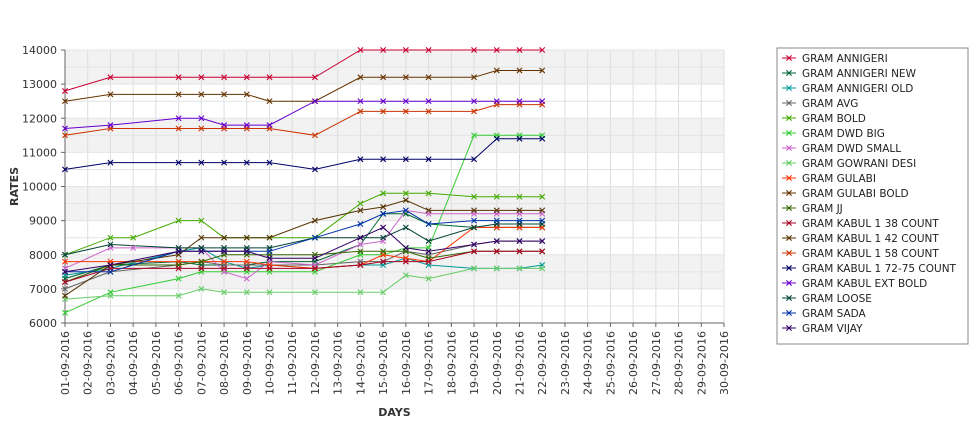  Describe the element at coordinates (834, 314) in the screenshot. I see `legend-label: GRAM SADA` at that location.